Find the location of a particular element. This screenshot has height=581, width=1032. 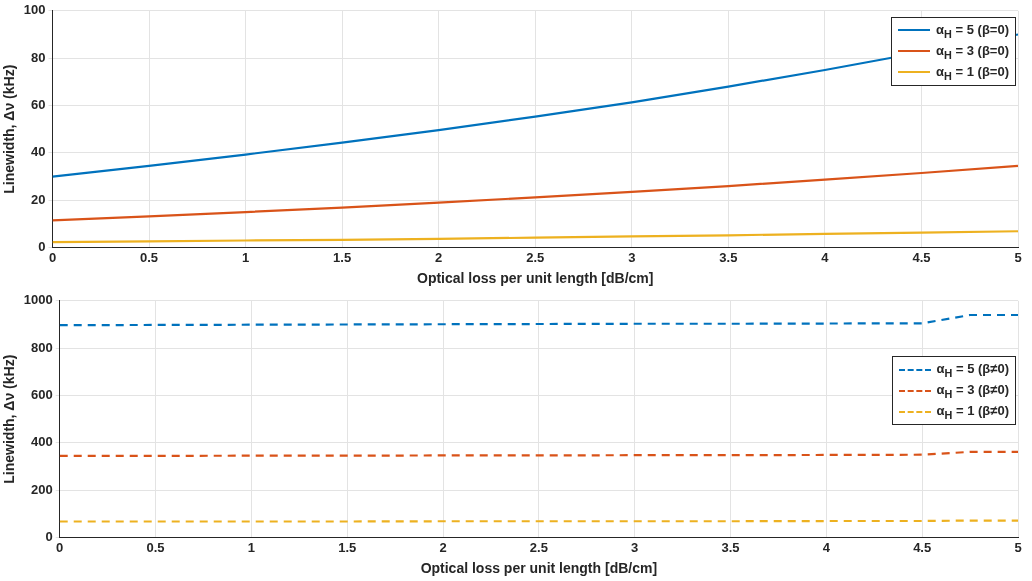

y-tick-label: 20 is located at coordinates (38, 199).